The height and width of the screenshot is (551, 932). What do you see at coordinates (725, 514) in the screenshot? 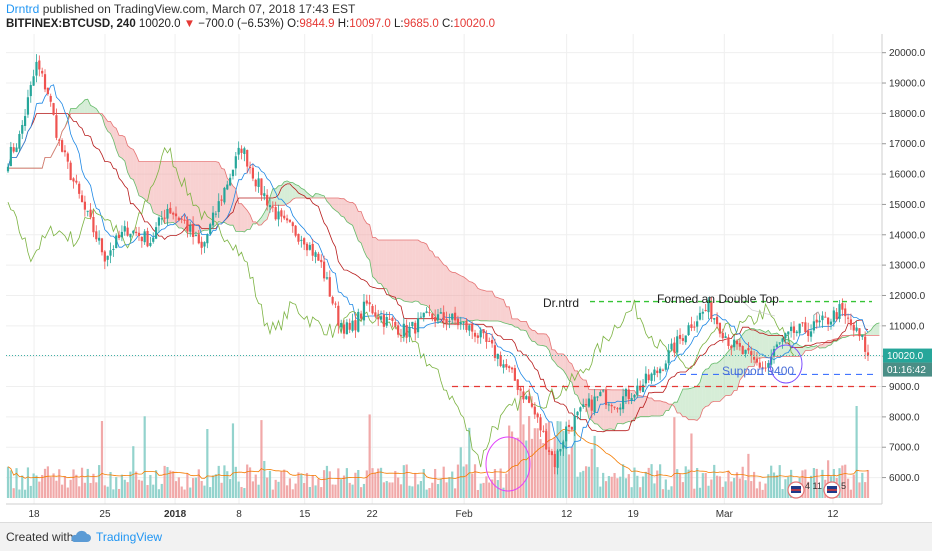
I see `x-tick-label: Mar` at bounding box center [725, 514].